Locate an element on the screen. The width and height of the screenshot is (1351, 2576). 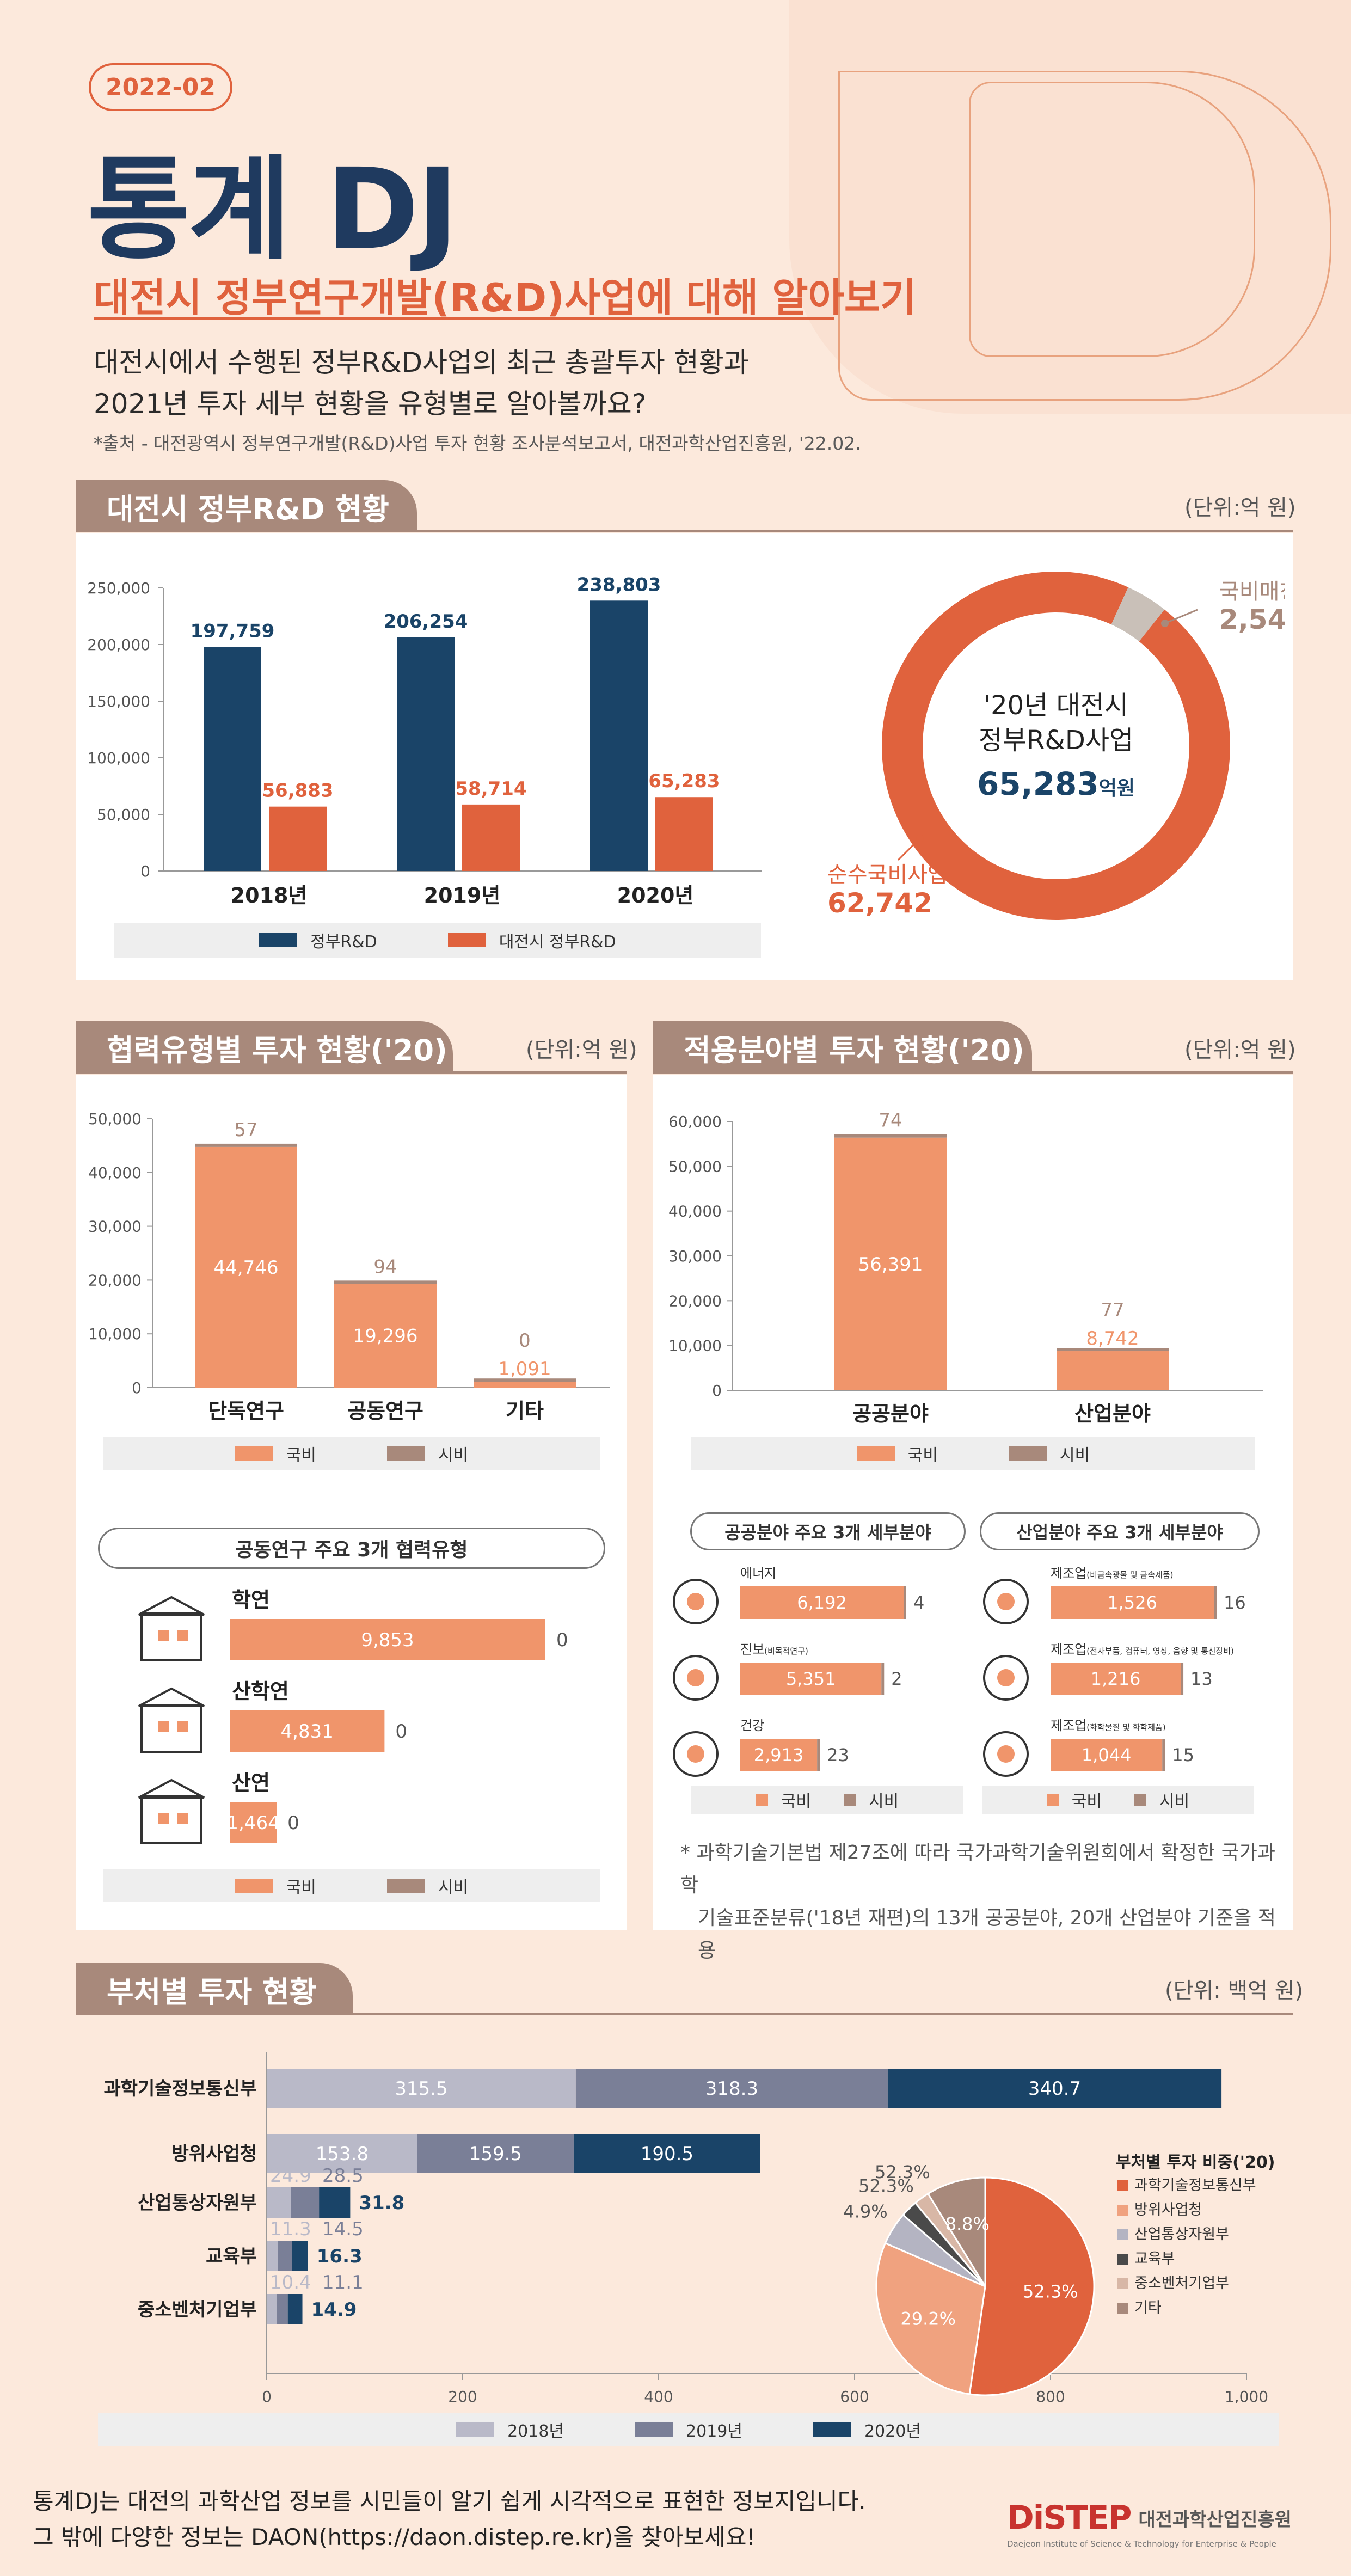
y-tick-label: 40,000 is located at coordinates (695, 1211).